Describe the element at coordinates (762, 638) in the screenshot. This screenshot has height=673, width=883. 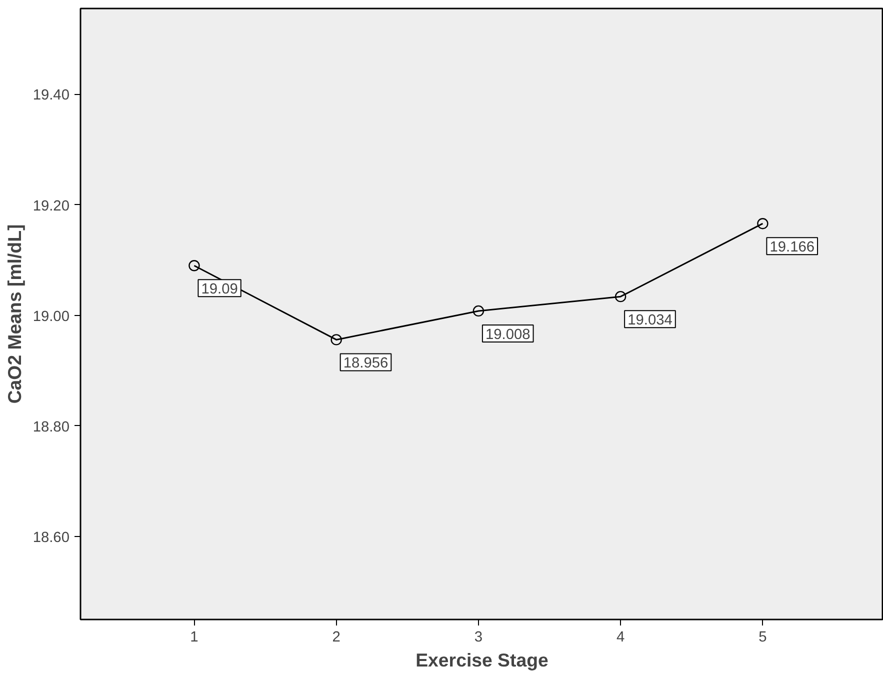
I see `x-tick-label: 5` at that location.